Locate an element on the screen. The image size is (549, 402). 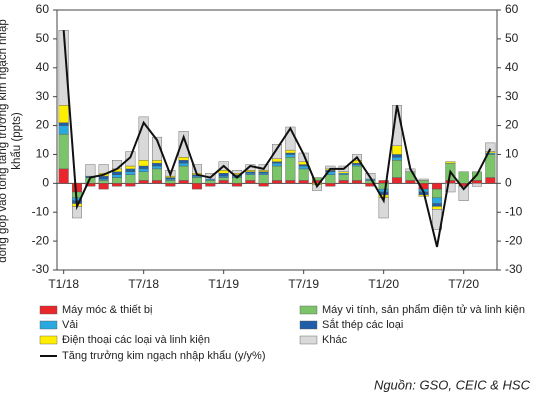
y-tick-label: -10 is located at coordinates (41, 211).